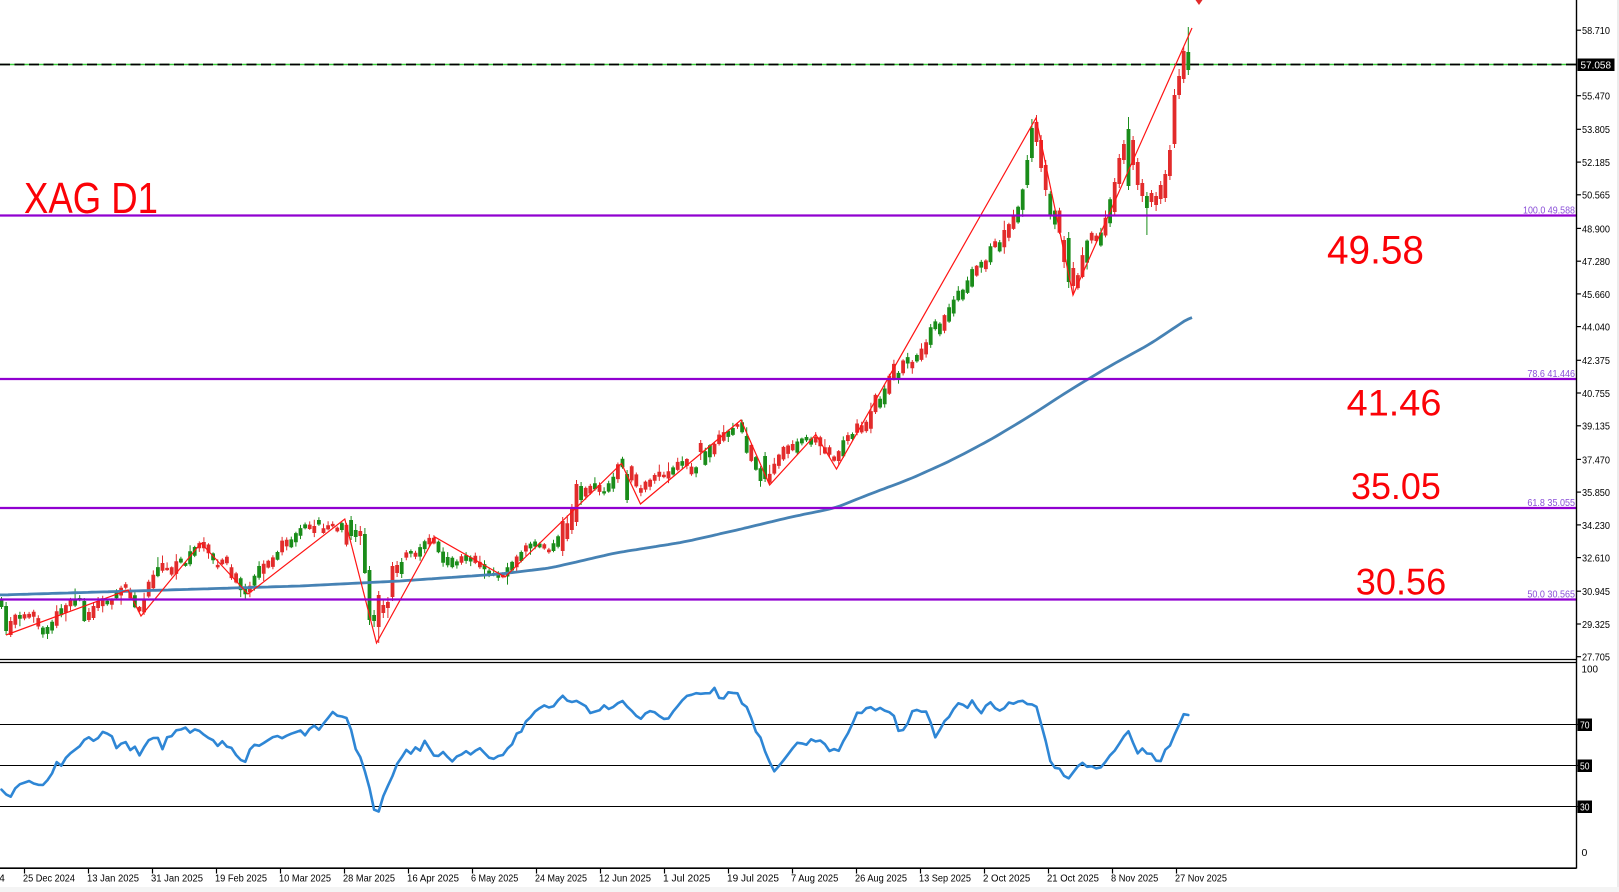  I want to click on svg-text: 27 Nov 2025, so click(1201, 879).